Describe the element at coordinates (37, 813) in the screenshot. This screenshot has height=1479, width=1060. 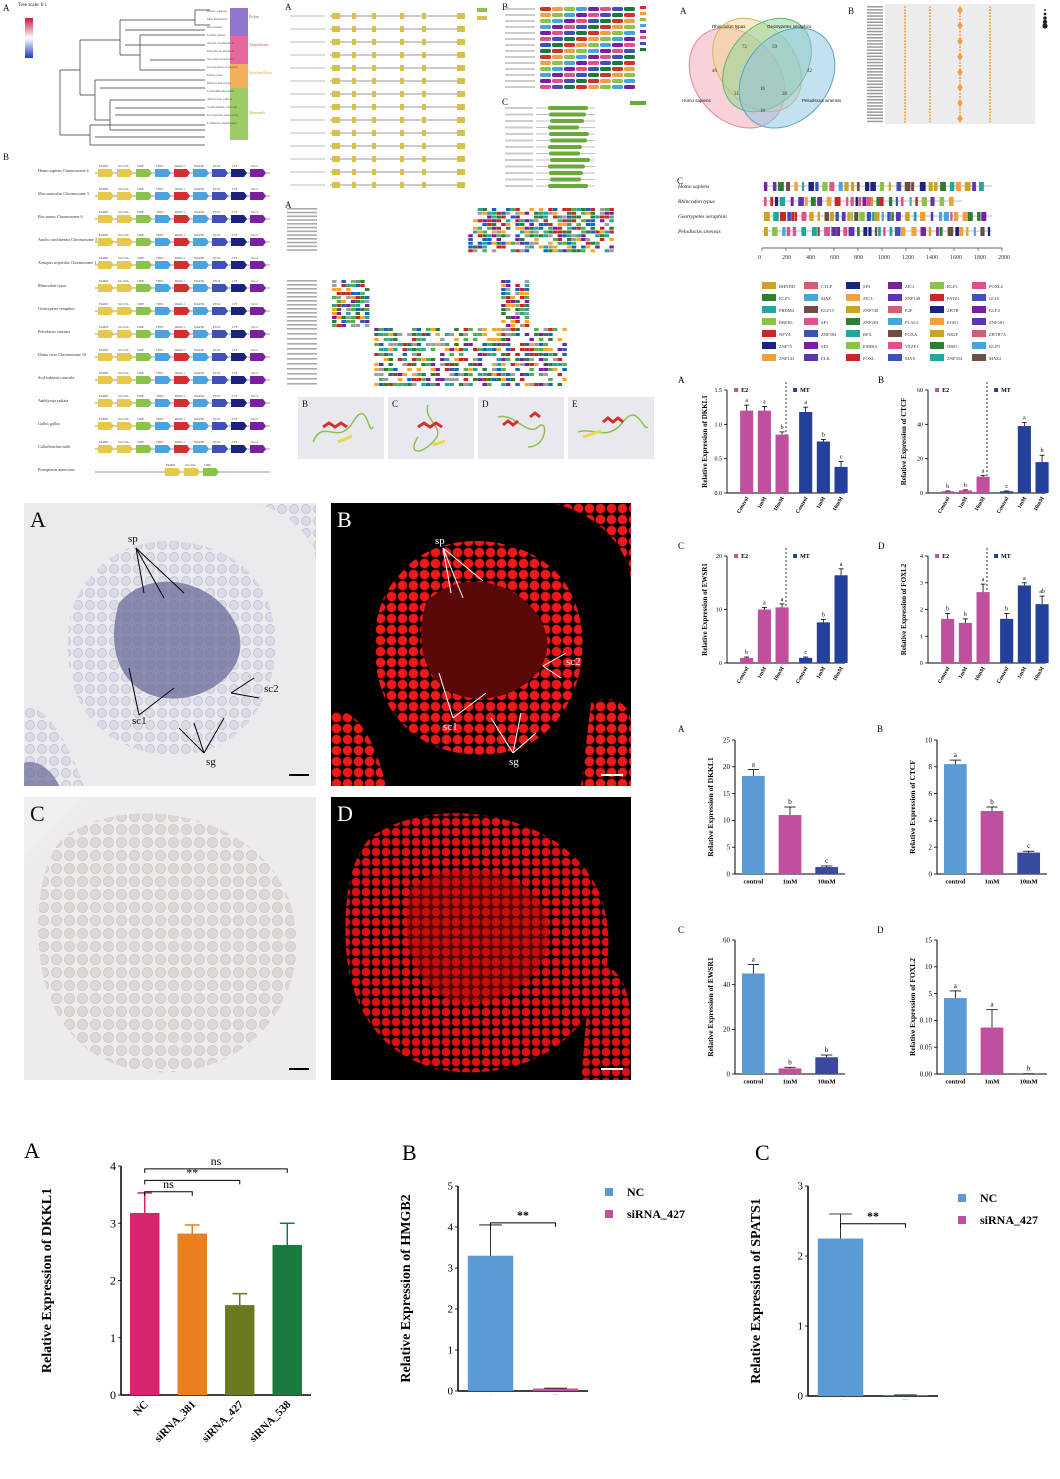
I see `panel-label-c: C` at that location.